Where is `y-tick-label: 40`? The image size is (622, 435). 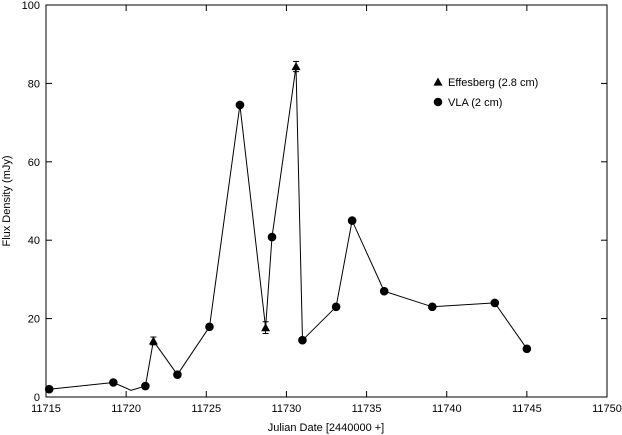 y-tick-label: 40 is located at coordinates (34, 241).